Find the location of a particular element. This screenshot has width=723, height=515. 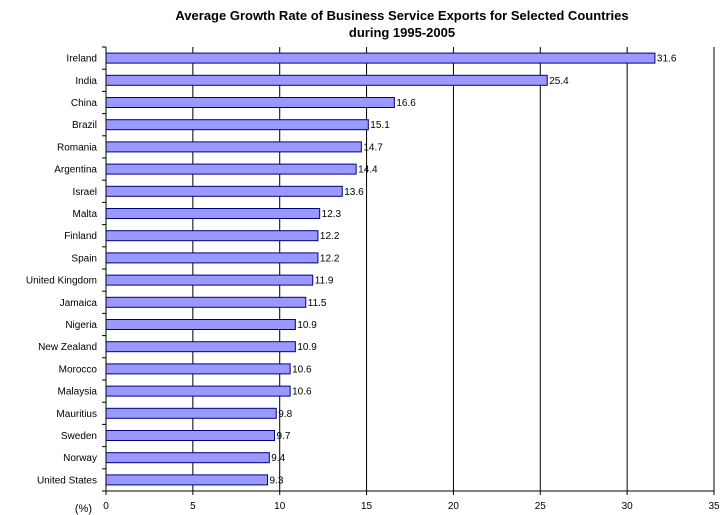

data-label-ireland: 31.6 is located at coordinates (667, 59).